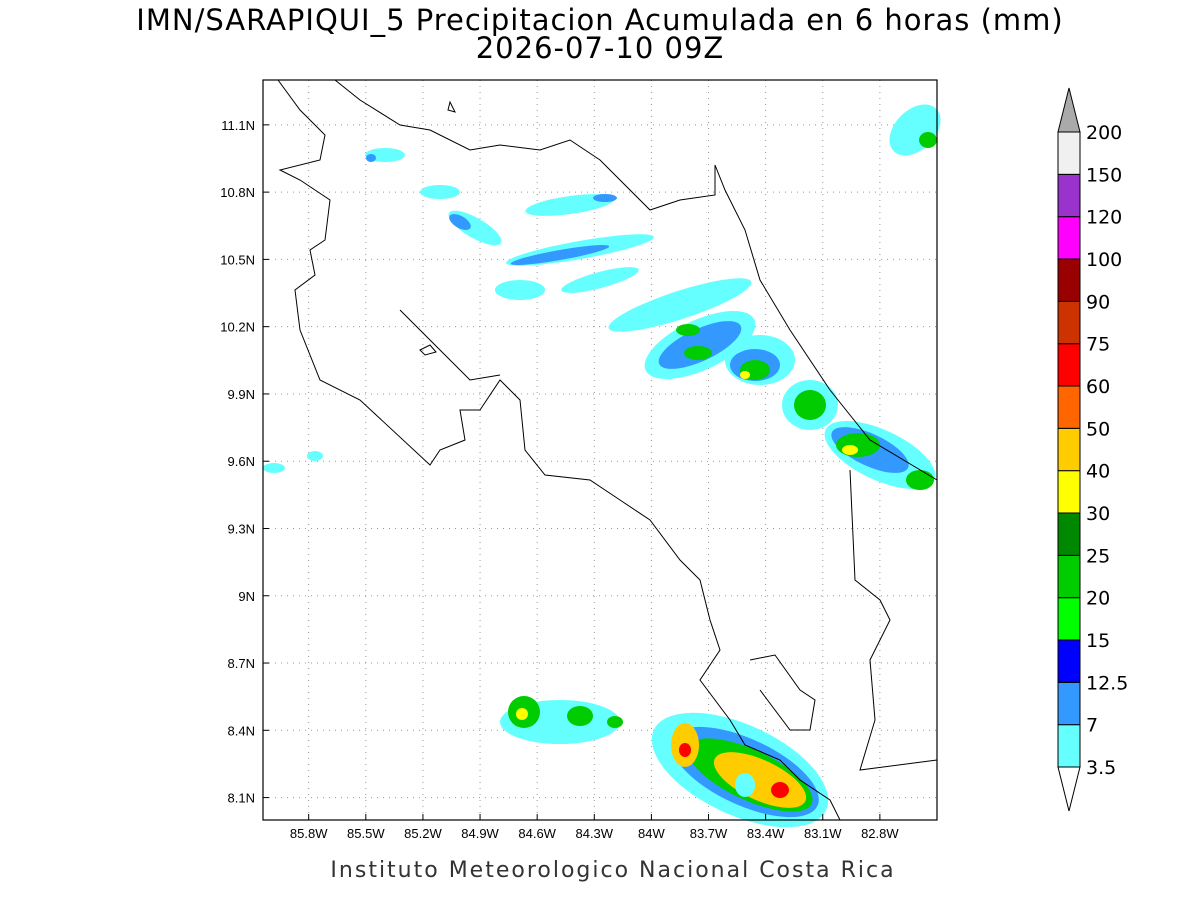  Describe the element at coordinates (766, 833) in the screenshot. I see `lon-tick-label: 83.4W` at that location.